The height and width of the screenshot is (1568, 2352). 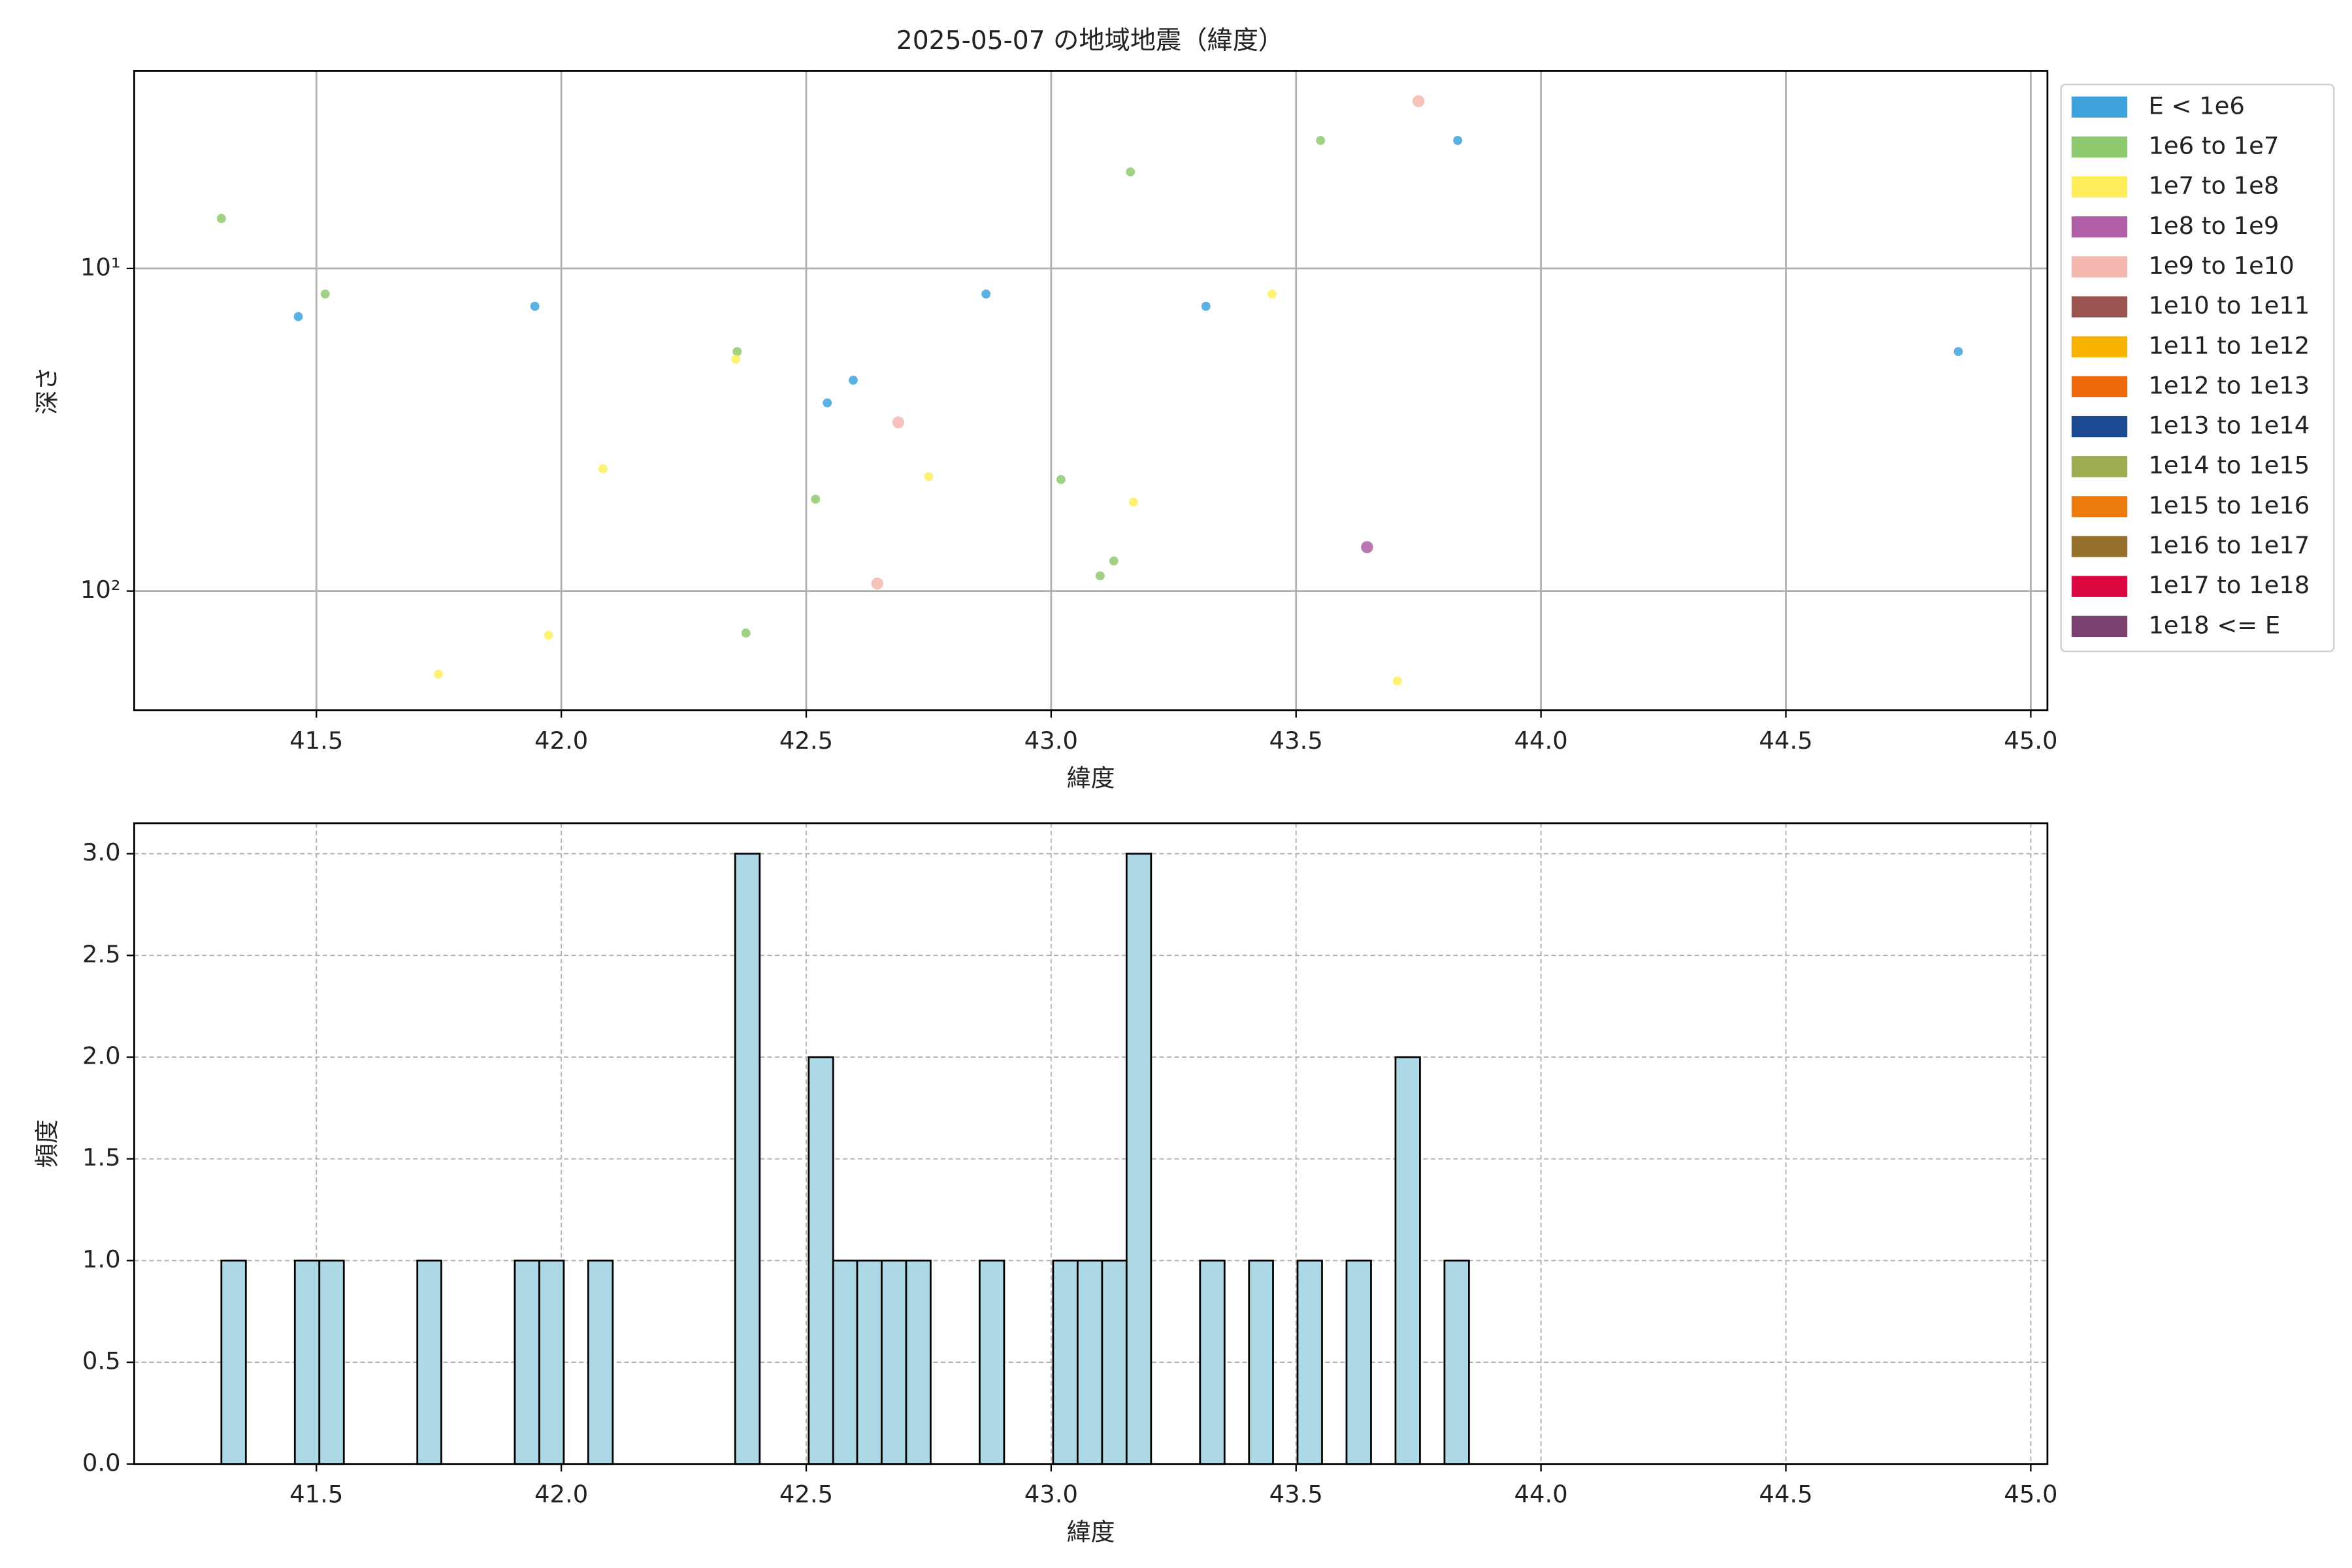 I want to click on x-tick-label: 41.5, so click(x=316, y=741).